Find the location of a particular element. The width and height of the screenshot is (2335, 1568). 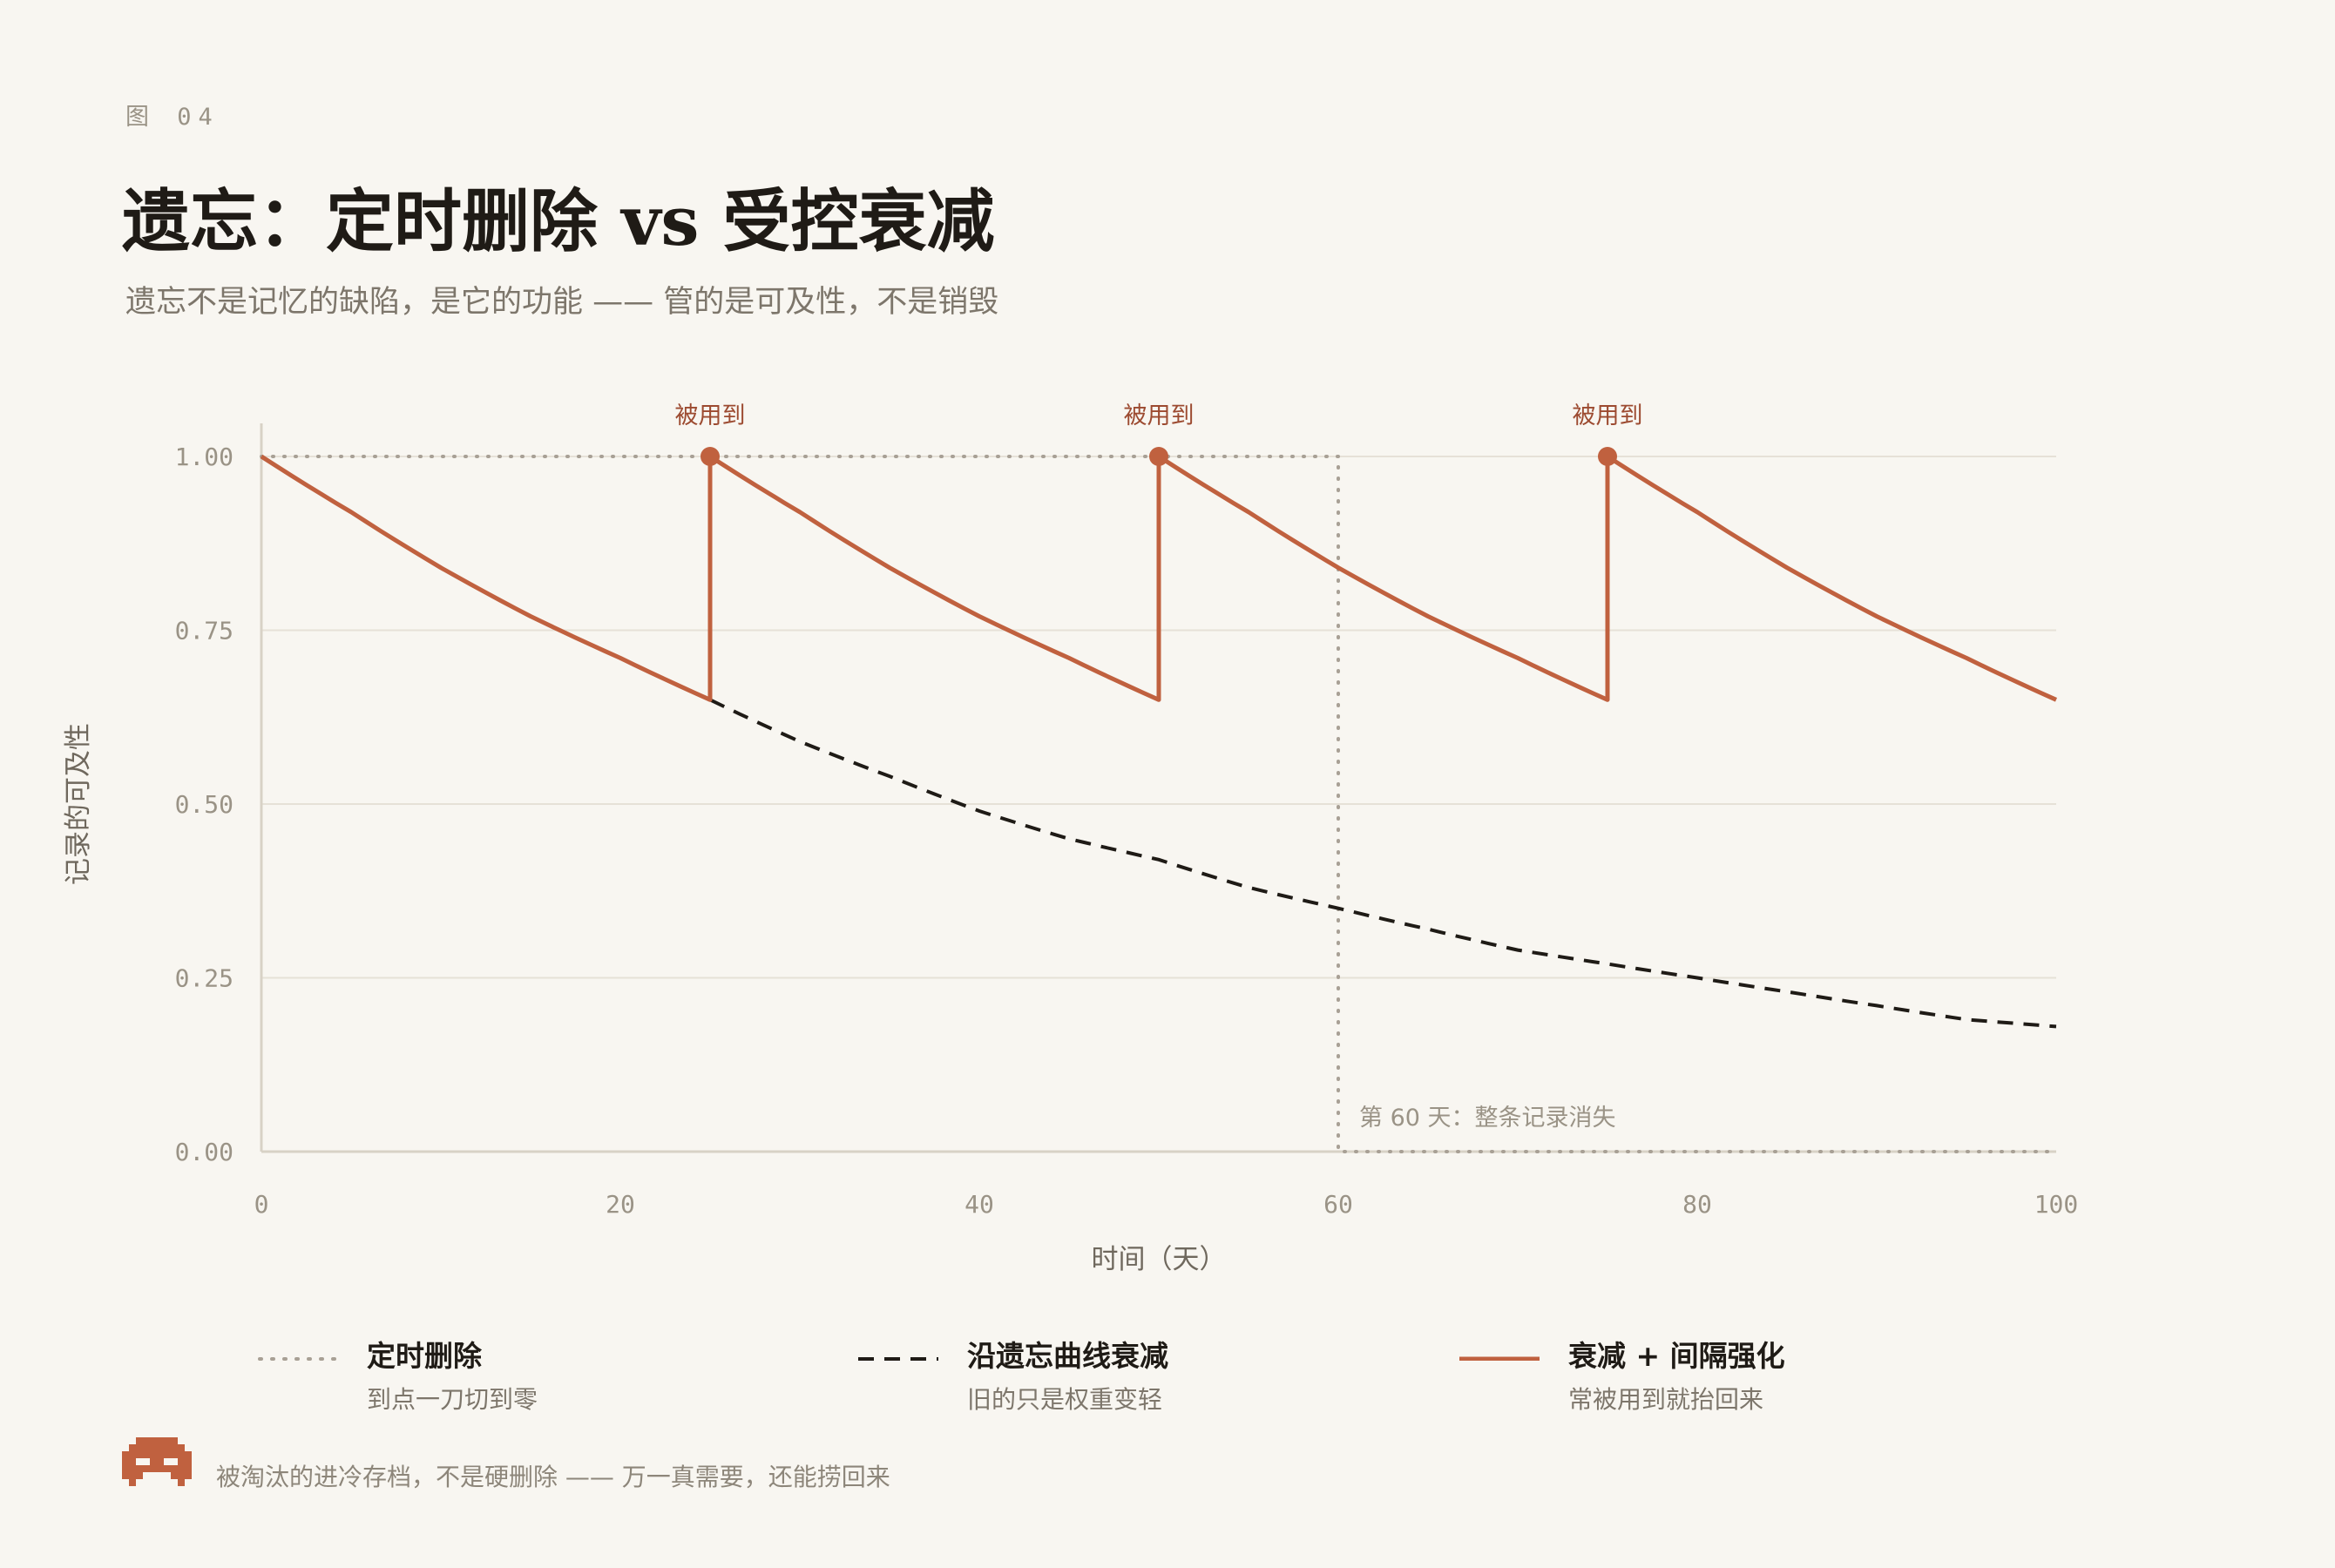

y-tick-label: 0.00 is located at coordinates (204, 1152).